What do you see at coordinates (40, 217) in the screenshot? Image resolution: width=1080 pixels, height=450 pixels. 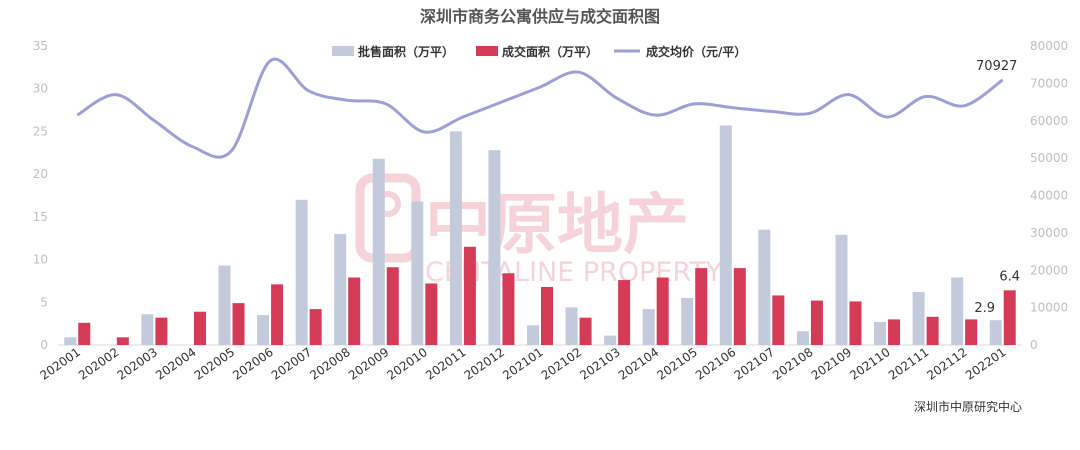 I see `y-left-tick-label: 15` at bounding box center [40, 217].